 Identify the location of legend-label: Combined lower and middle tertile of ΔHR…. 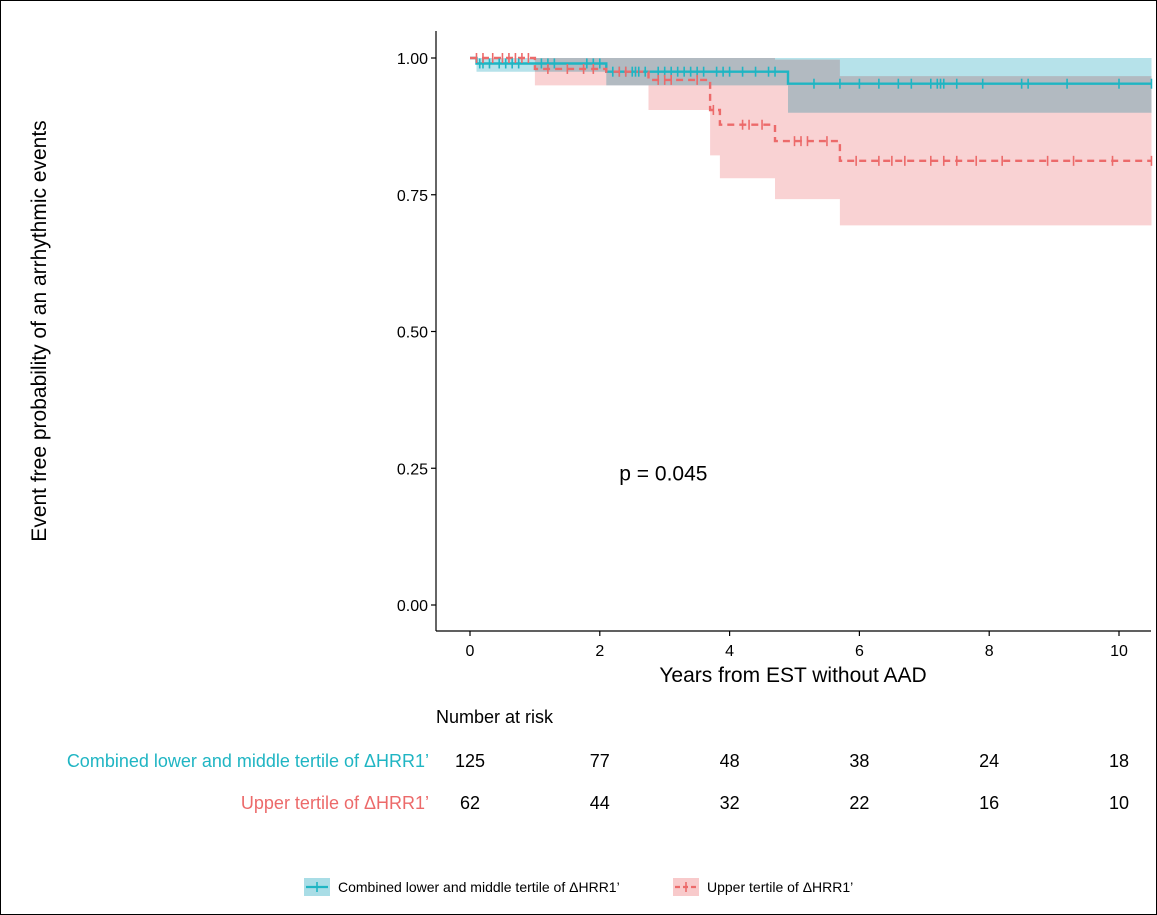
(479, 887).